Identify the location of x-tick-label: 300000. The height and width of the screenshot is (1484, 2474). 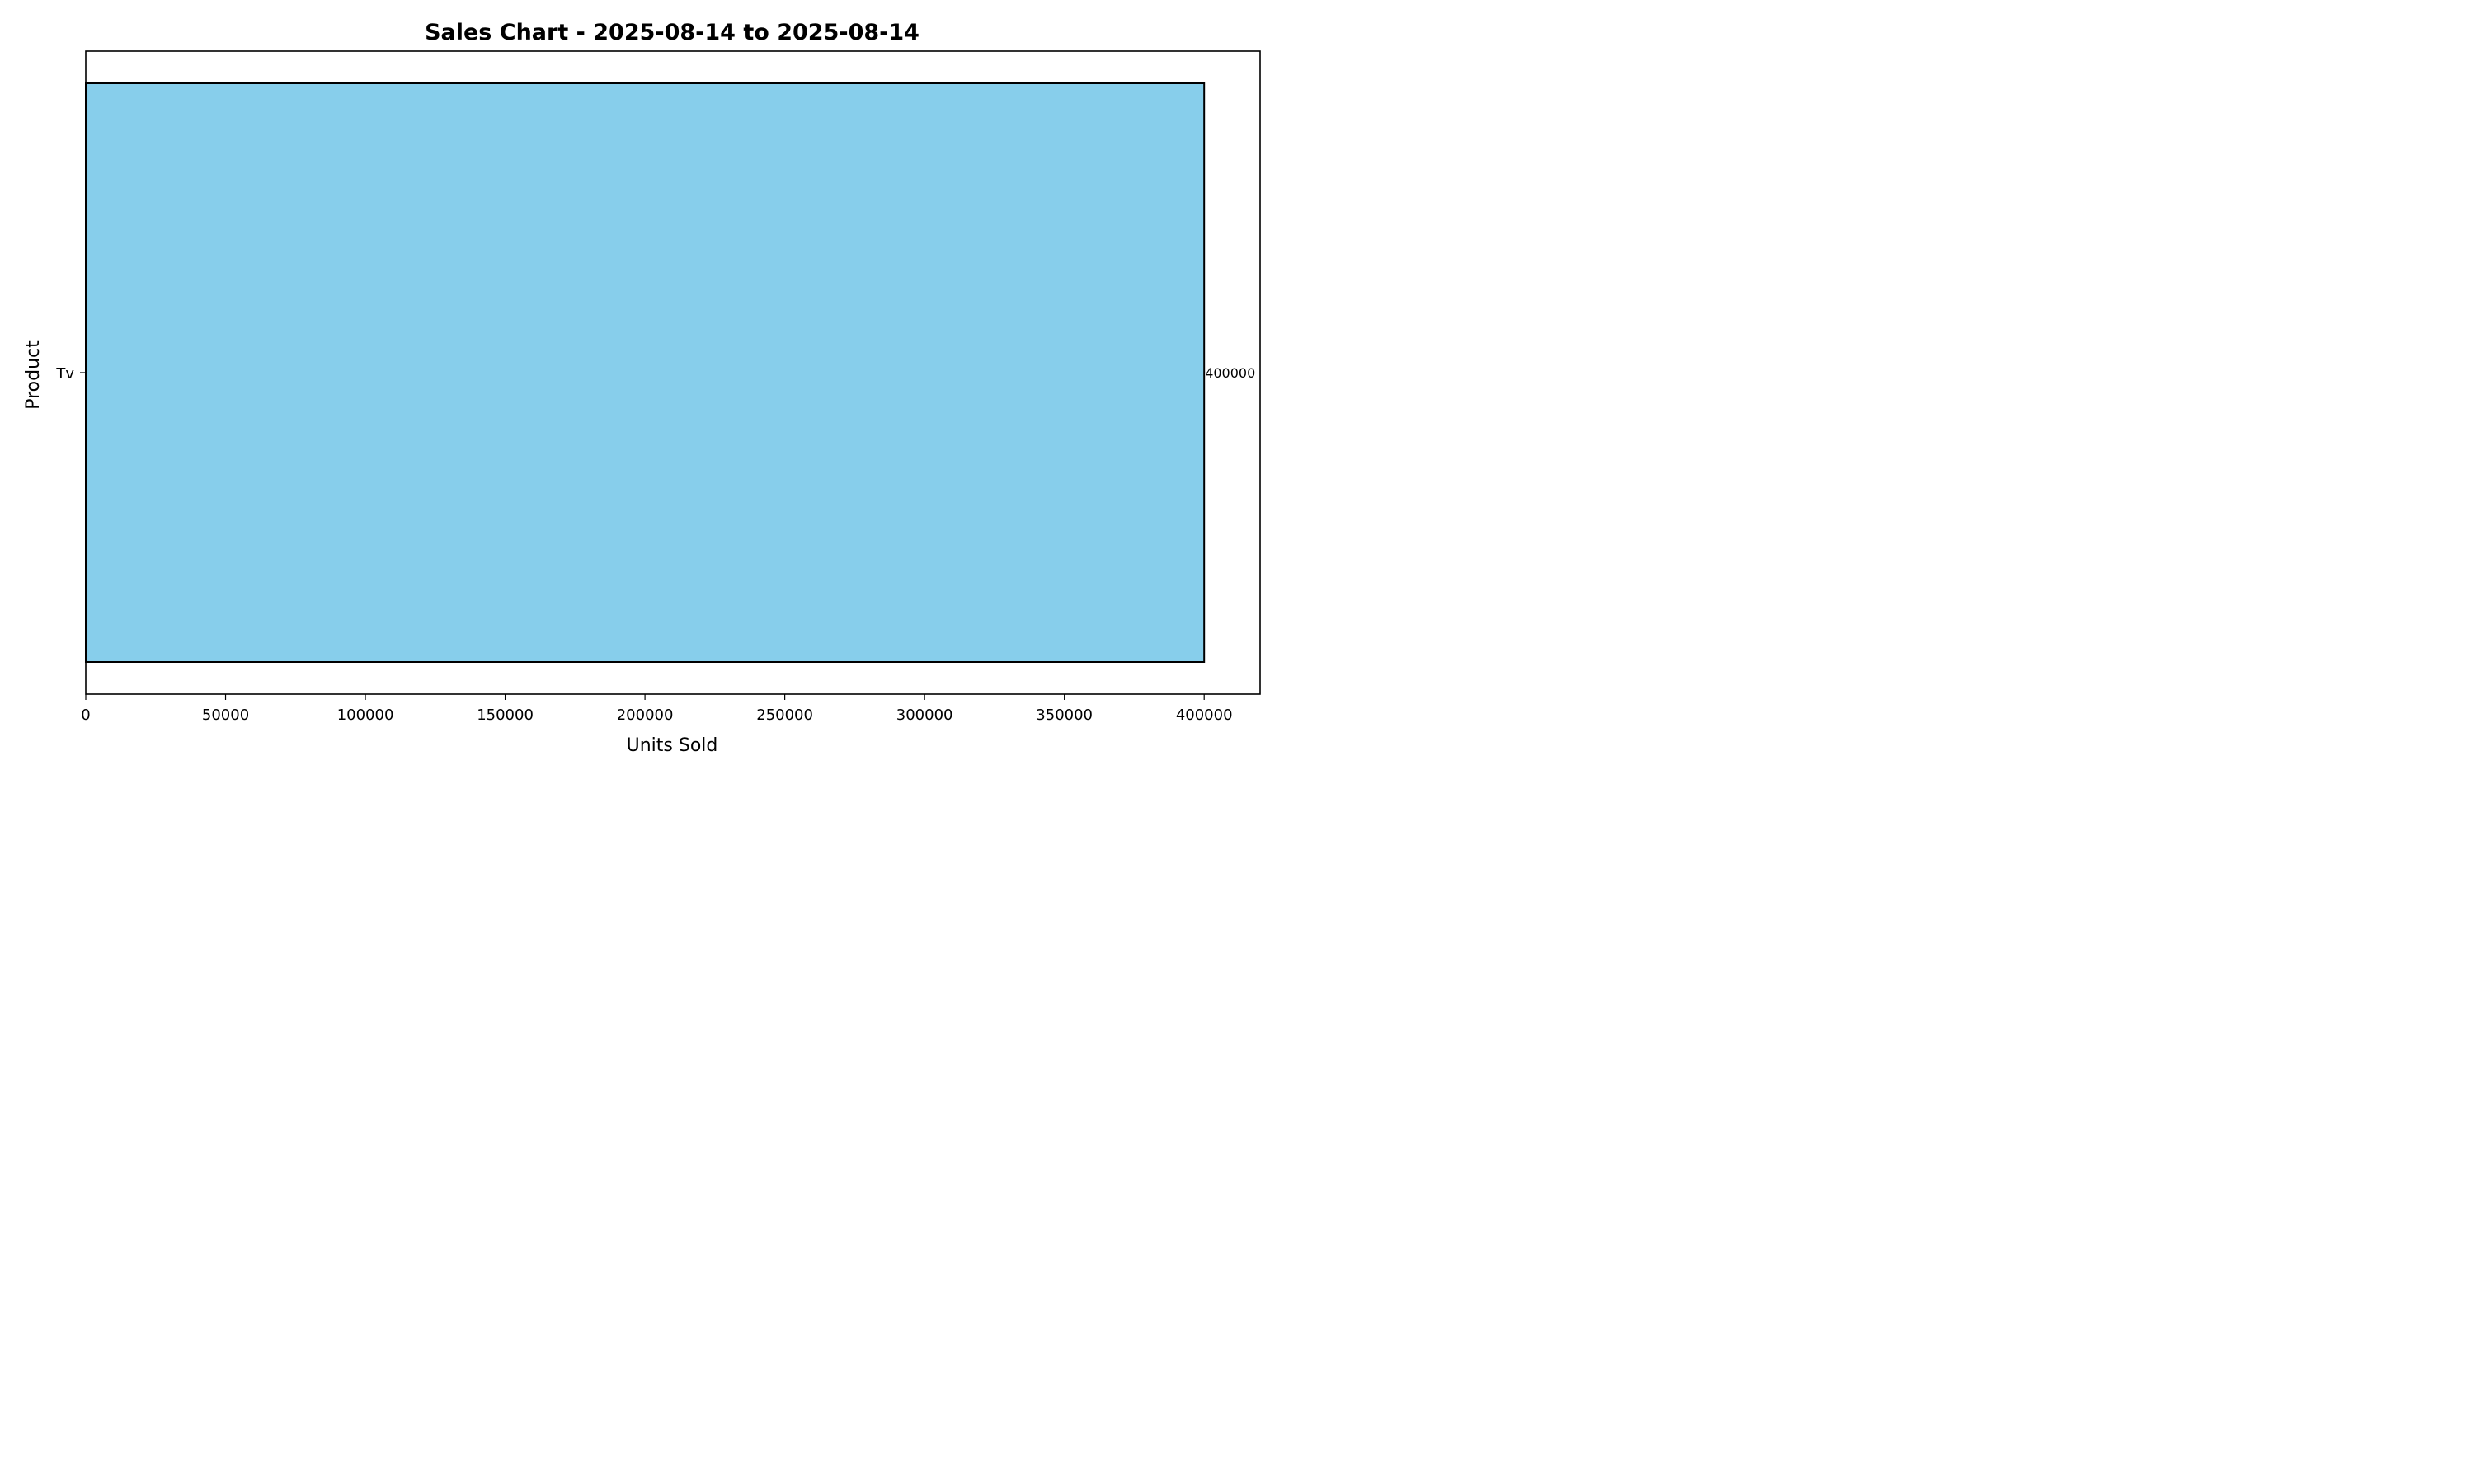
(924, 715).